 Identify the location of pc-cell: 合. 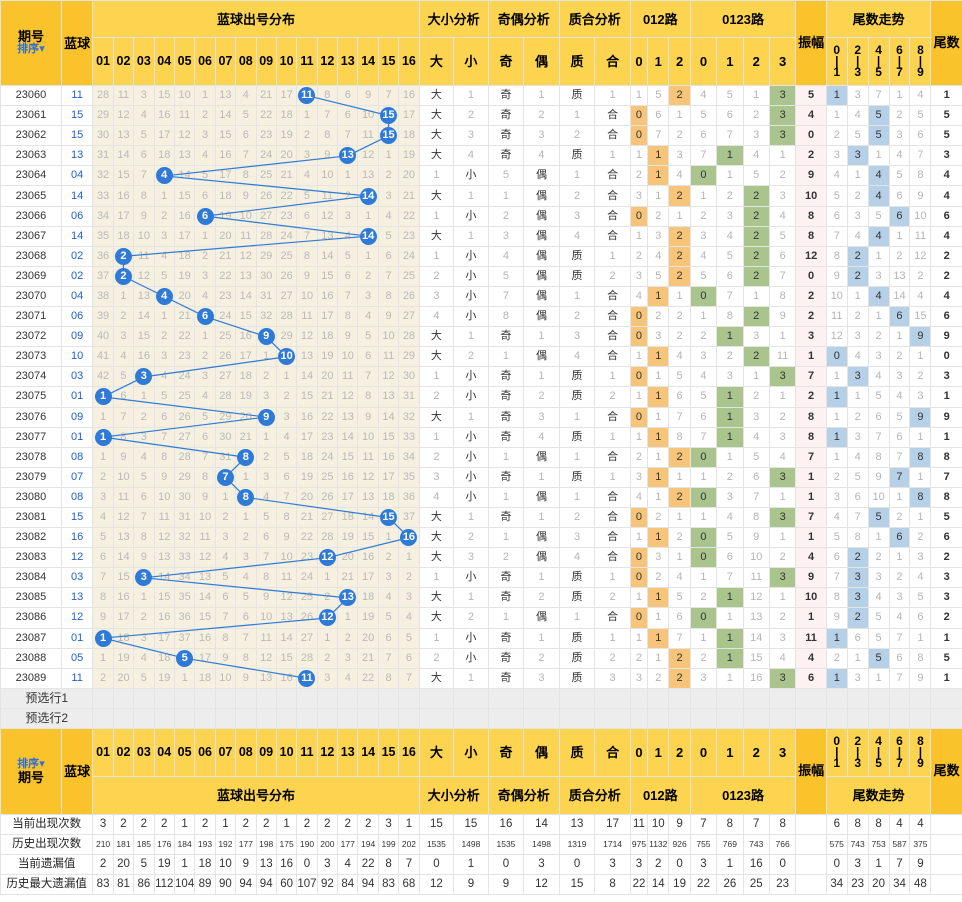
(612, 317).